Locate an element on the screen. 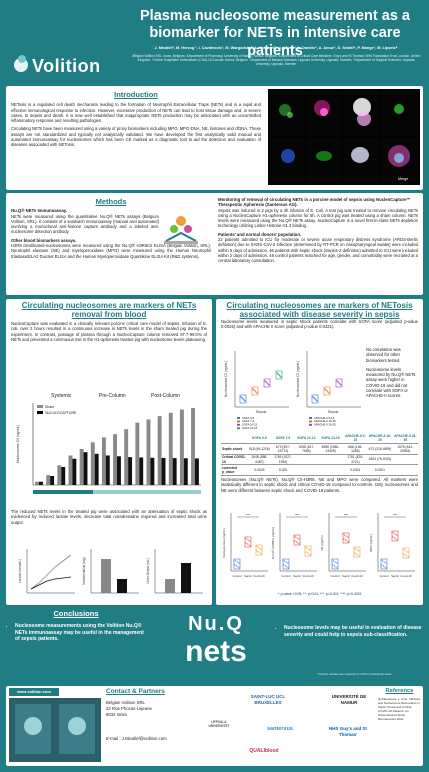  nuq-assay-illustration is located at coordinates (181, 230).